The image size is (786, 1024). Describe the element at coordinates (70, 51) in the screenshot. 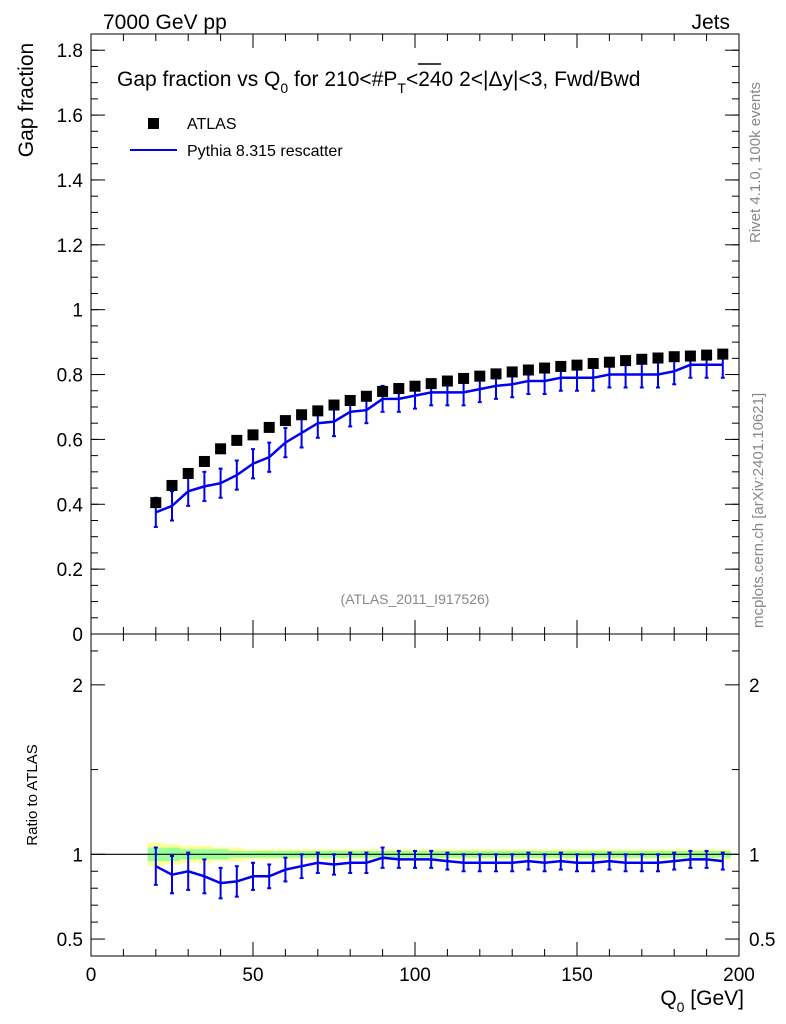

I see `main-y-tick-label: 1.8` at that location.